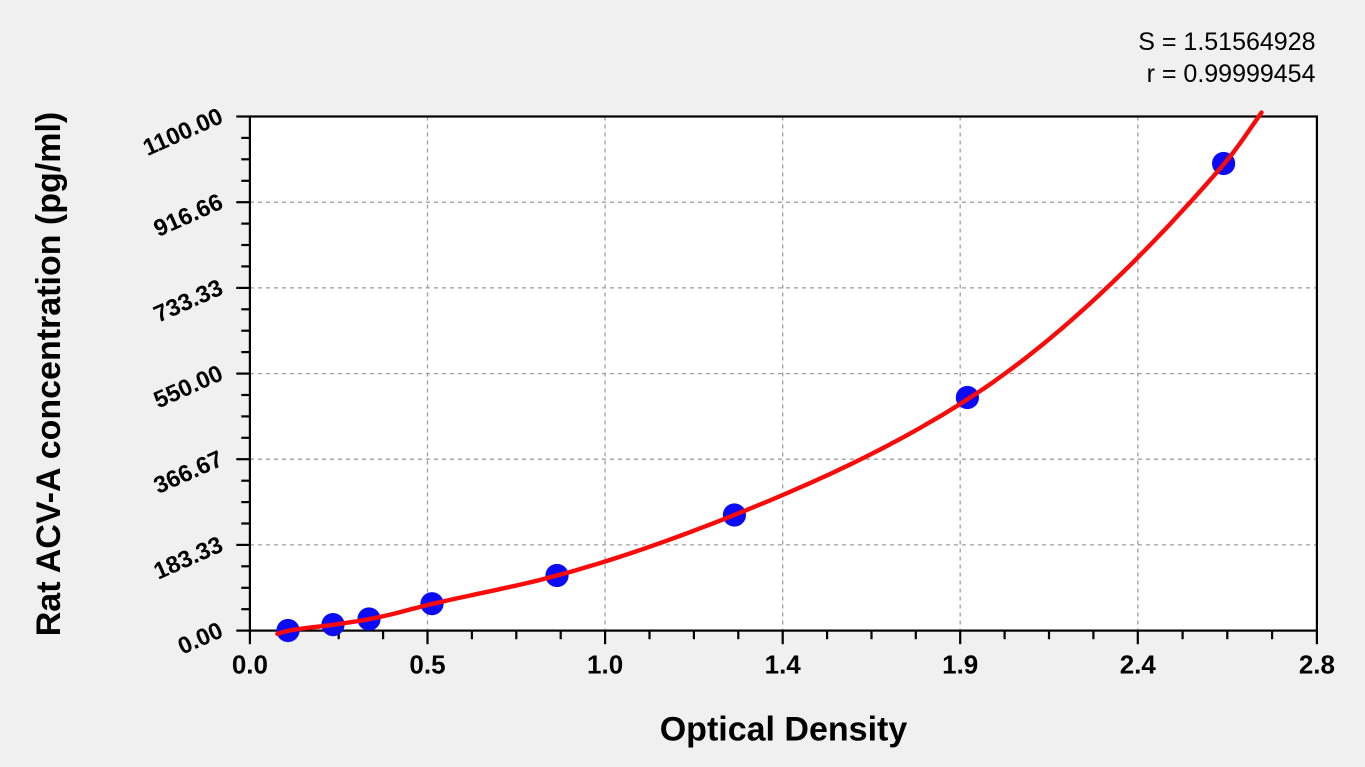 Image resolution: width=1365 pixels, height=767 pixels. Describe the element at coordinates (1226, 42) in the screenshot. I see `svg-text: S = 1.51564928` at that location.